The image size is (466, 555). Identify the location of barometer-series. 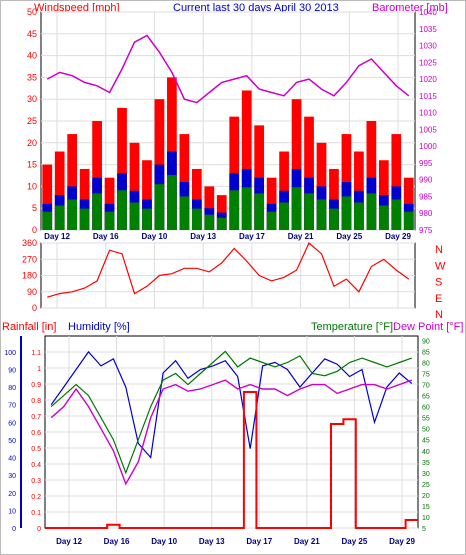
(228, 69).